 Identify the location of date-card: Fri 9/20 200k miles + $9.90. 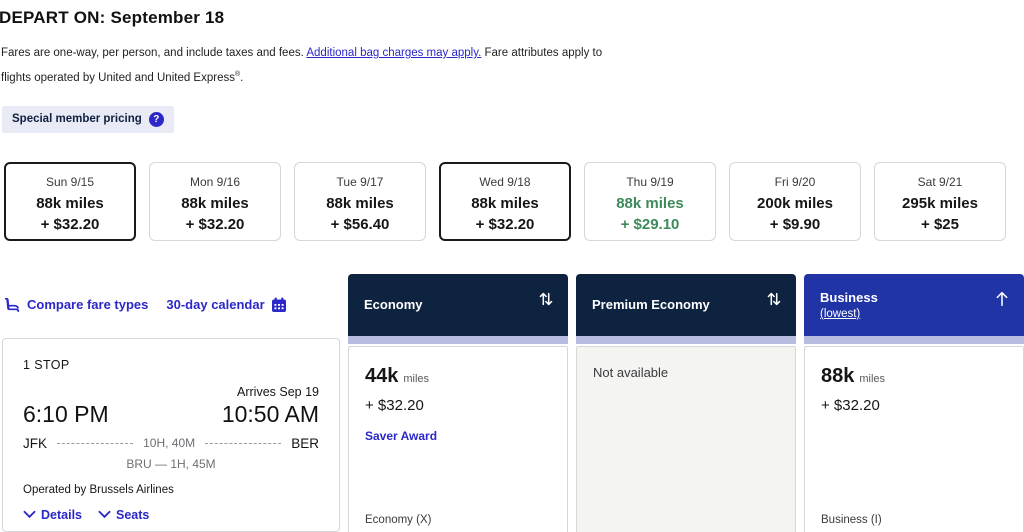
(795, 201).